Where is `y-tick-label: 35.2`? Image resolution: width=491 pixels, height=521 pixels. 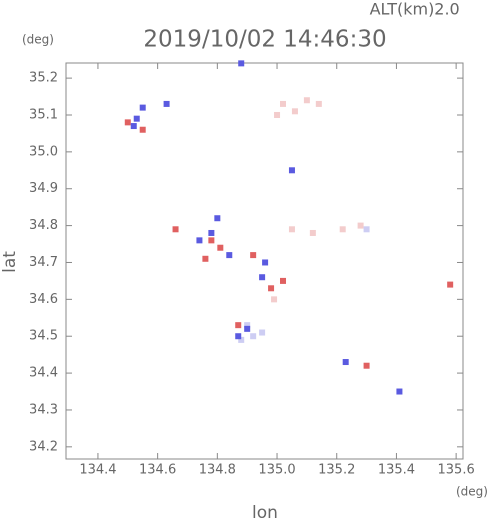 y-tick-label: 35.2 is located at coordinates (43, 78).